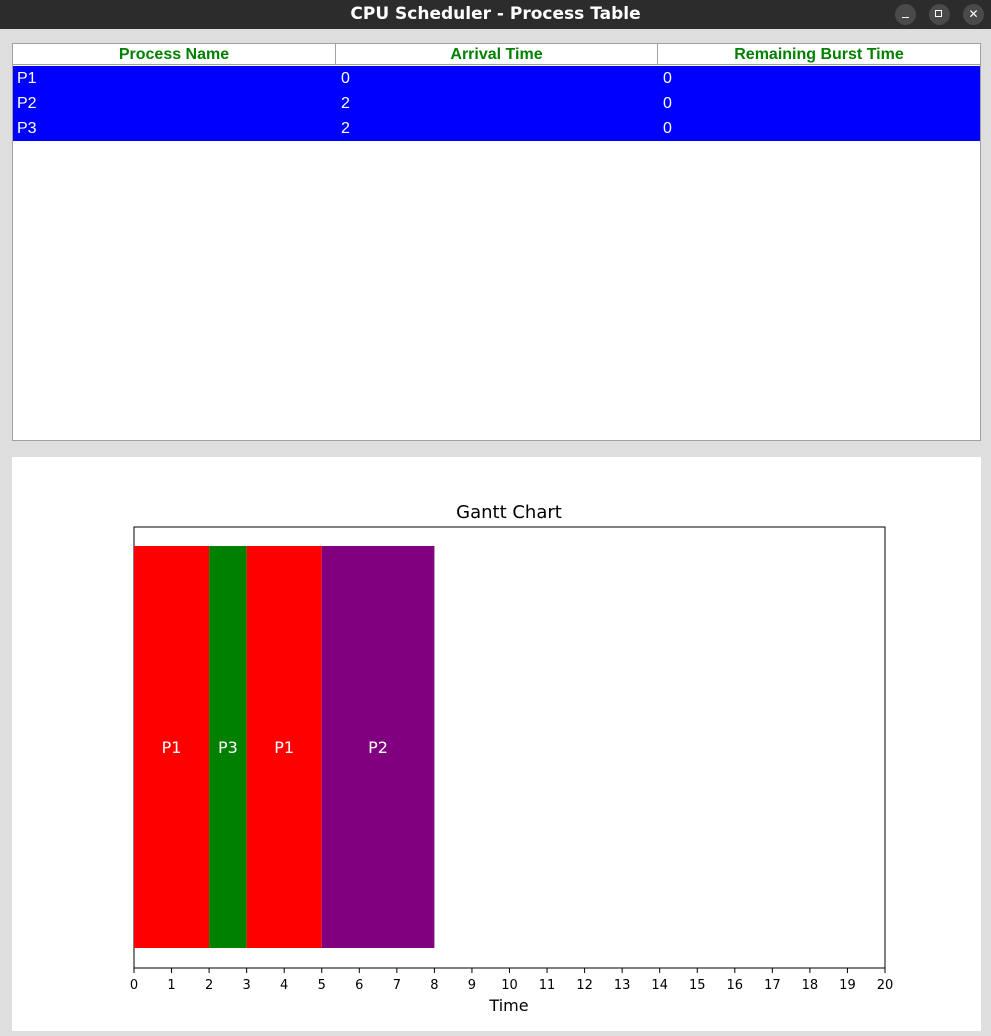  What do you see at coordinates (284, 985) in the screenshot?
I see `x-tick-label: 4` at bounding box center [284, 985].